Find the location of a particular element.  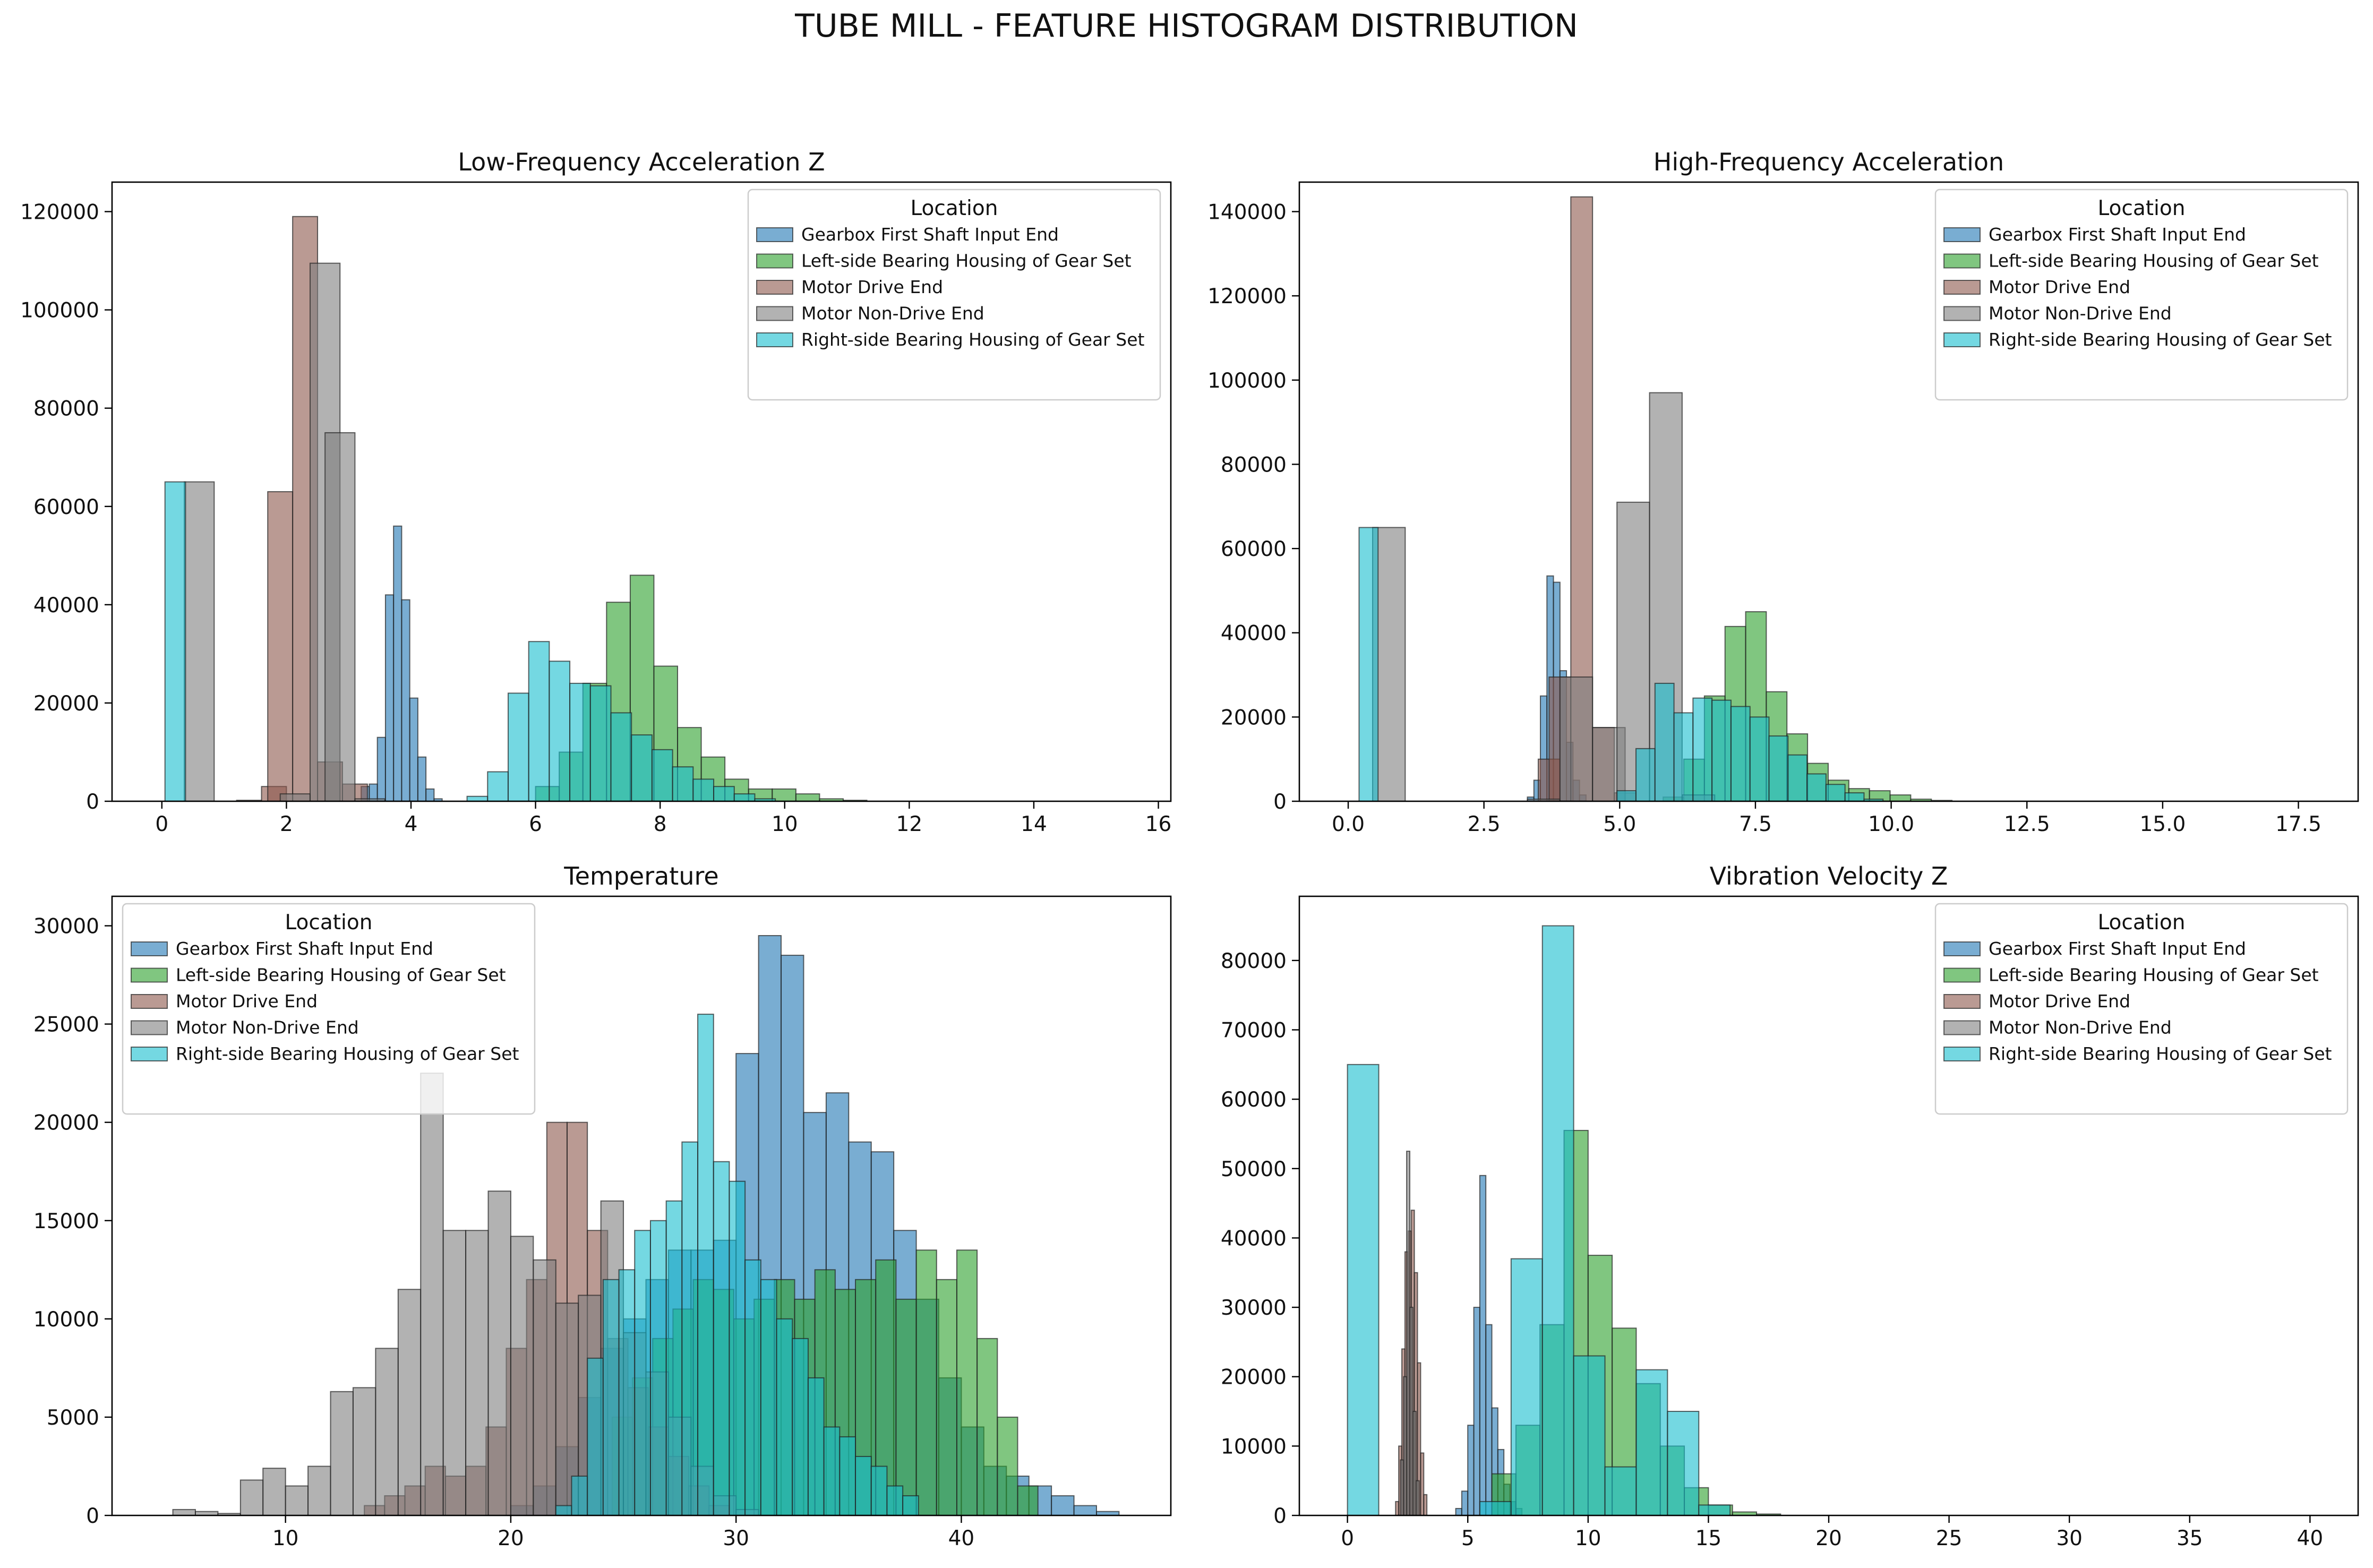

x-tick-label: 0 is located at coordinates (1347, 1538).